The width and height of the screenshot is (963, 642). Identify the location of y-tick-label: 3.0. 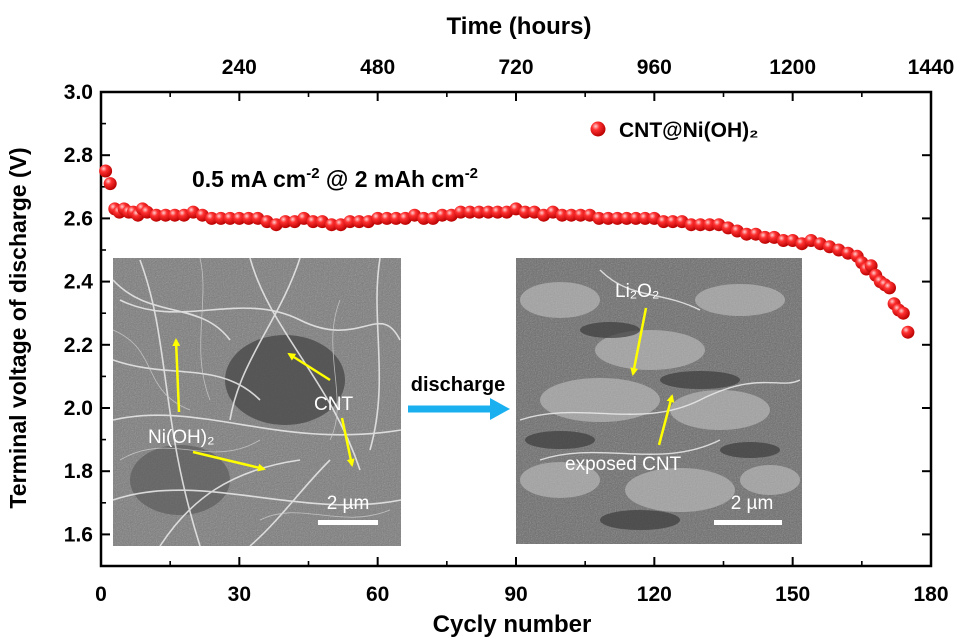
(78, 92).